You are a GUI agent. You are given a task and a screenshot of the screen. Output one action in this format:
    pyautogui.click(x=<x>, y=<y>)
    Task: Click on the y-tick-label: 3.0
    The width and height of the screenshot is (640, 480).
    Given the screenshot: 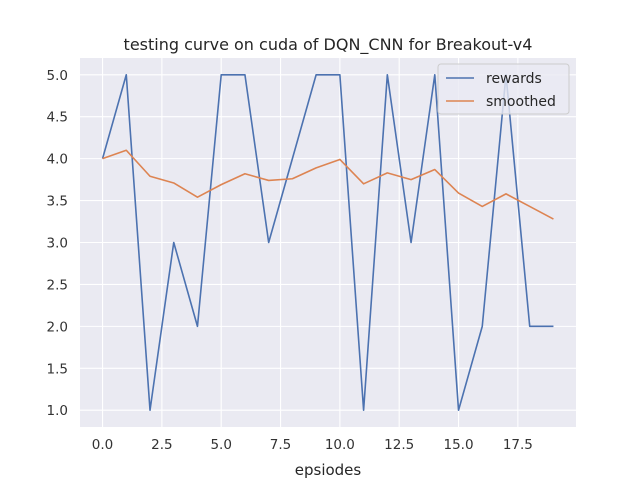 What is the action you would take?
    pyautogui.click(x=57, y=244)
    